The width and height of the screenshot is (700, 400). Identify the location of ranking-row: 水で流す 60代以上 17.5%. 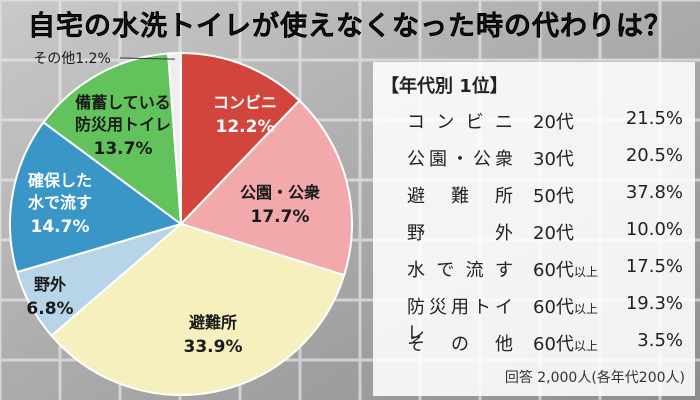
(534, 271).